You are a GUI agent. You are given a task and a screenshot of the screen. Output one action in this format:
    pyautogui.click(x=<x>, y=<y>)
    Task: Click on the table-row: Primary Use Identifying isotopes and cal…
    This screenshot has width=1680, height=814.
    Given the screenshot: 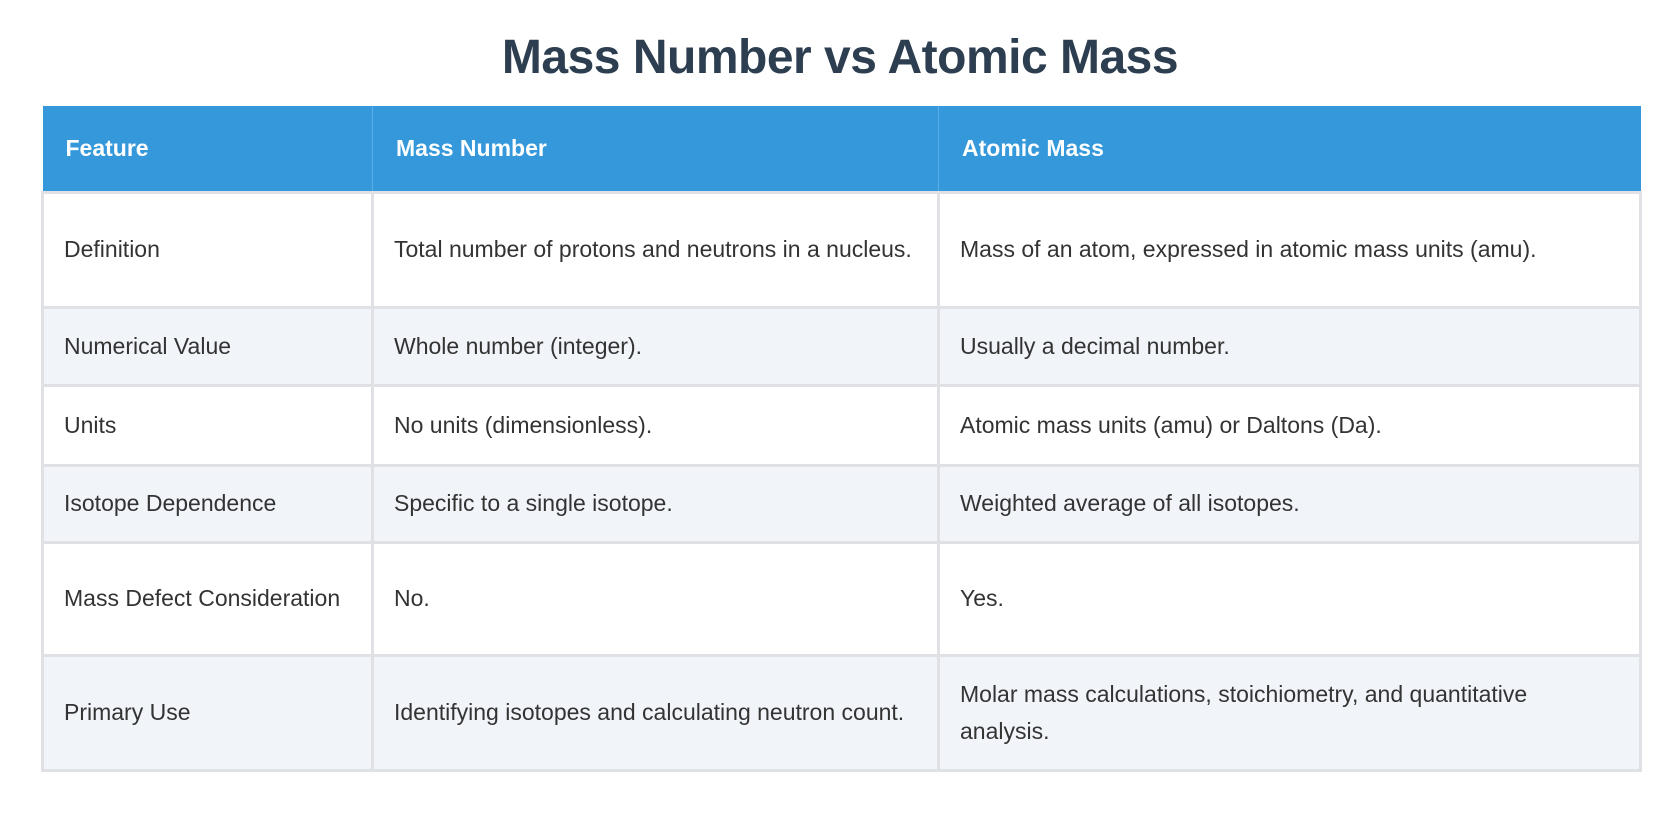 What is the action you would take?
    pyautogui.click(x=841, y=712)
    